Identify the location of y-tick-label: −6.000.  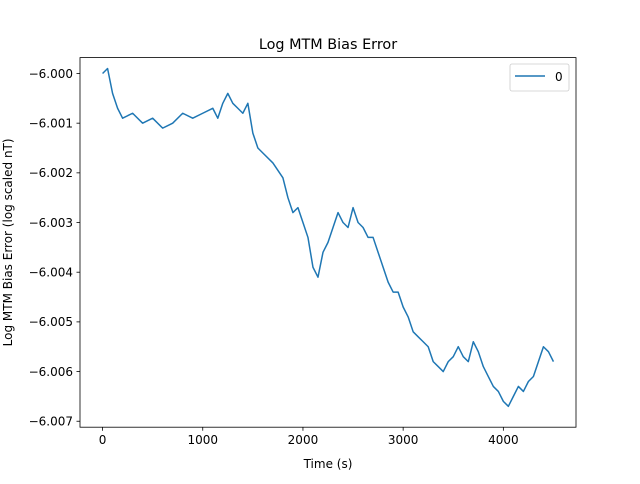
(51, 74).